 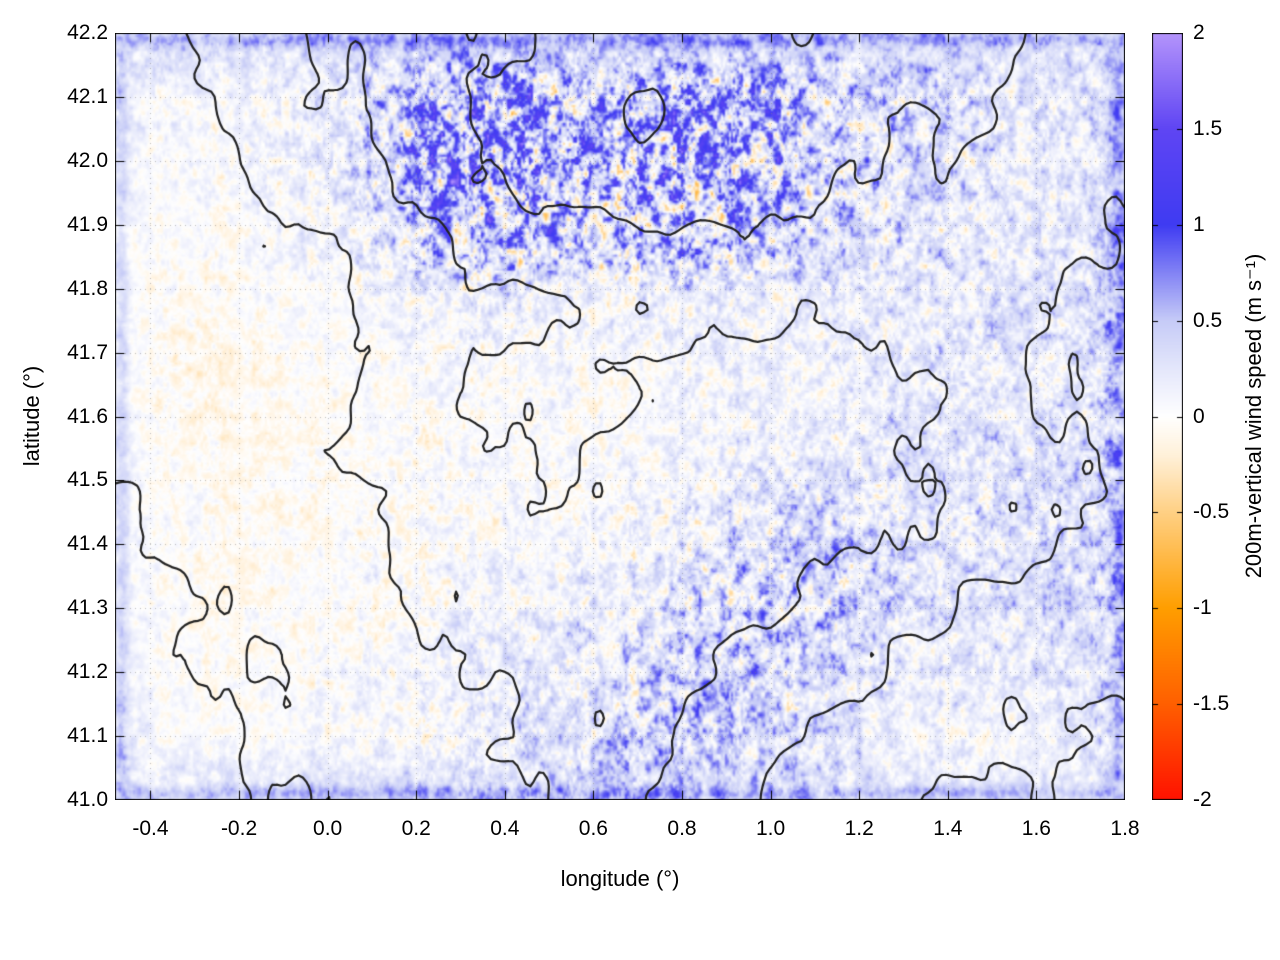 I want to click on colorbar-tick-label: 1, so click(x=1199, y=224).